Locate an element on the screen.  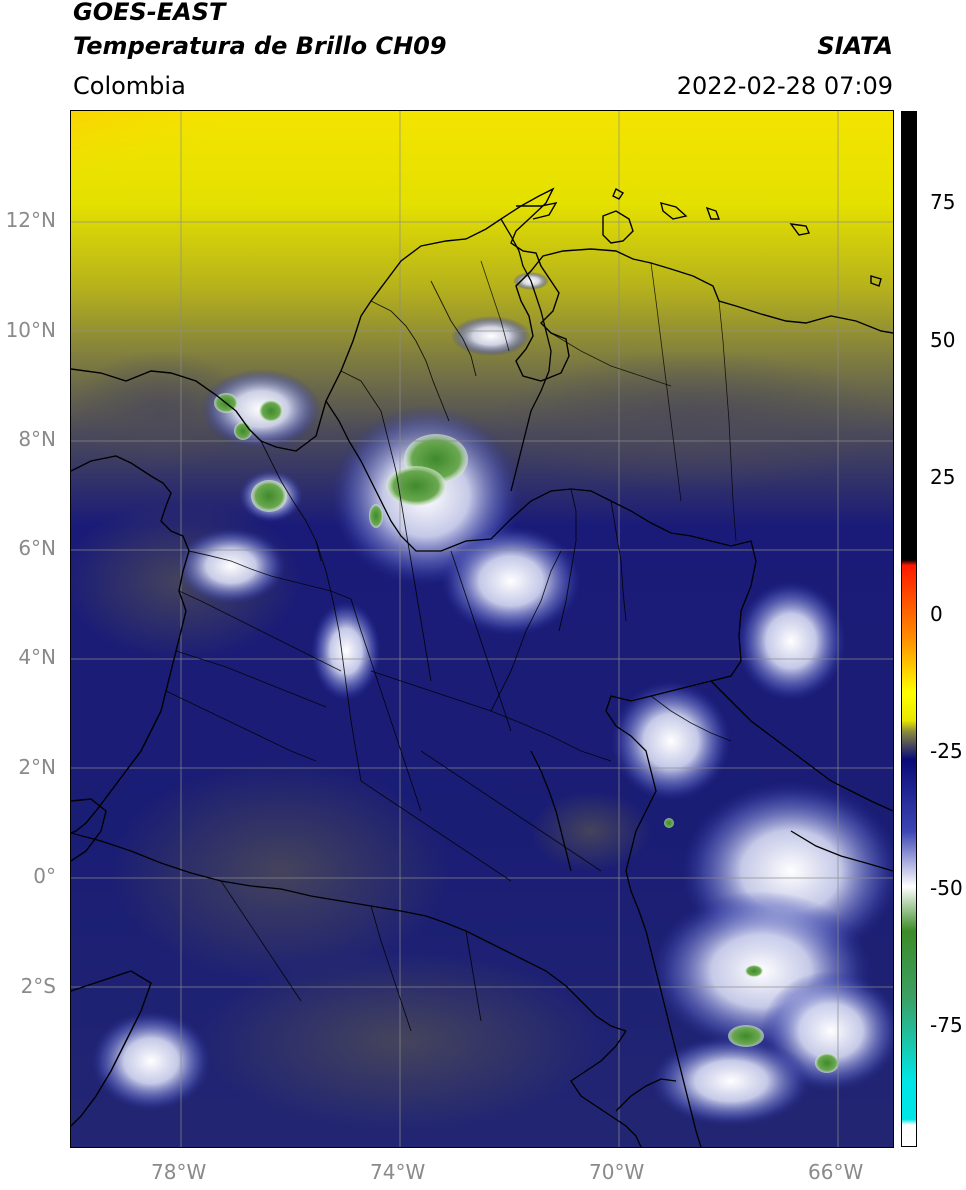
lon-label-78w: 78°W is located at coordinates (179, 1172).